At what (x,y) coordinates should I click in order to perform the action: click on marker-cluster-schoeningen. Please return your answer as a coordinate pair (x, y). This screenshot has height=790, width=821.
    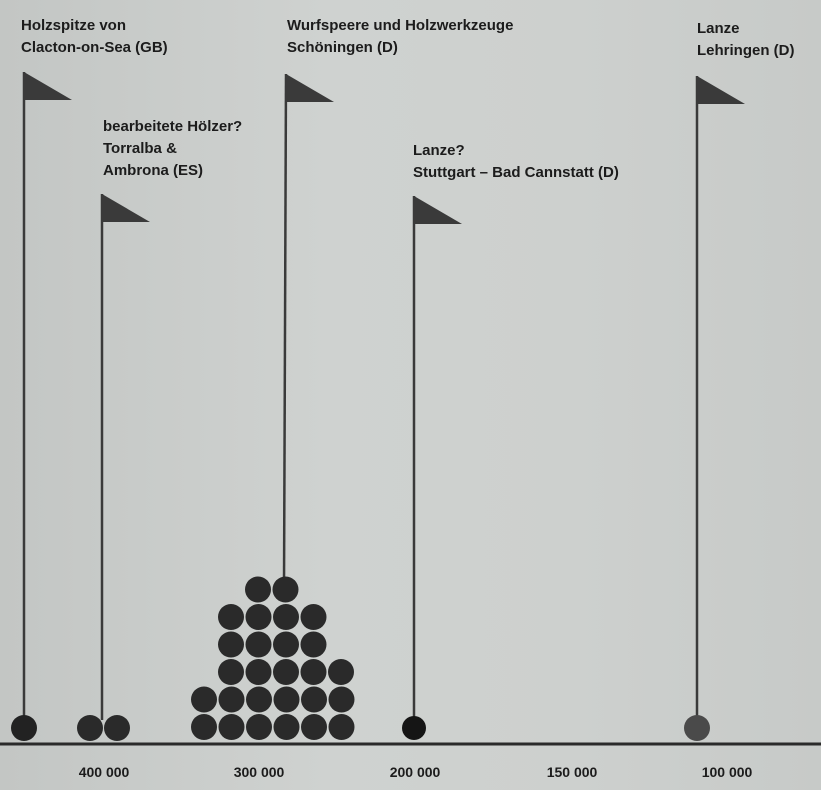
    Looking at the image, I should click on (273, 658).